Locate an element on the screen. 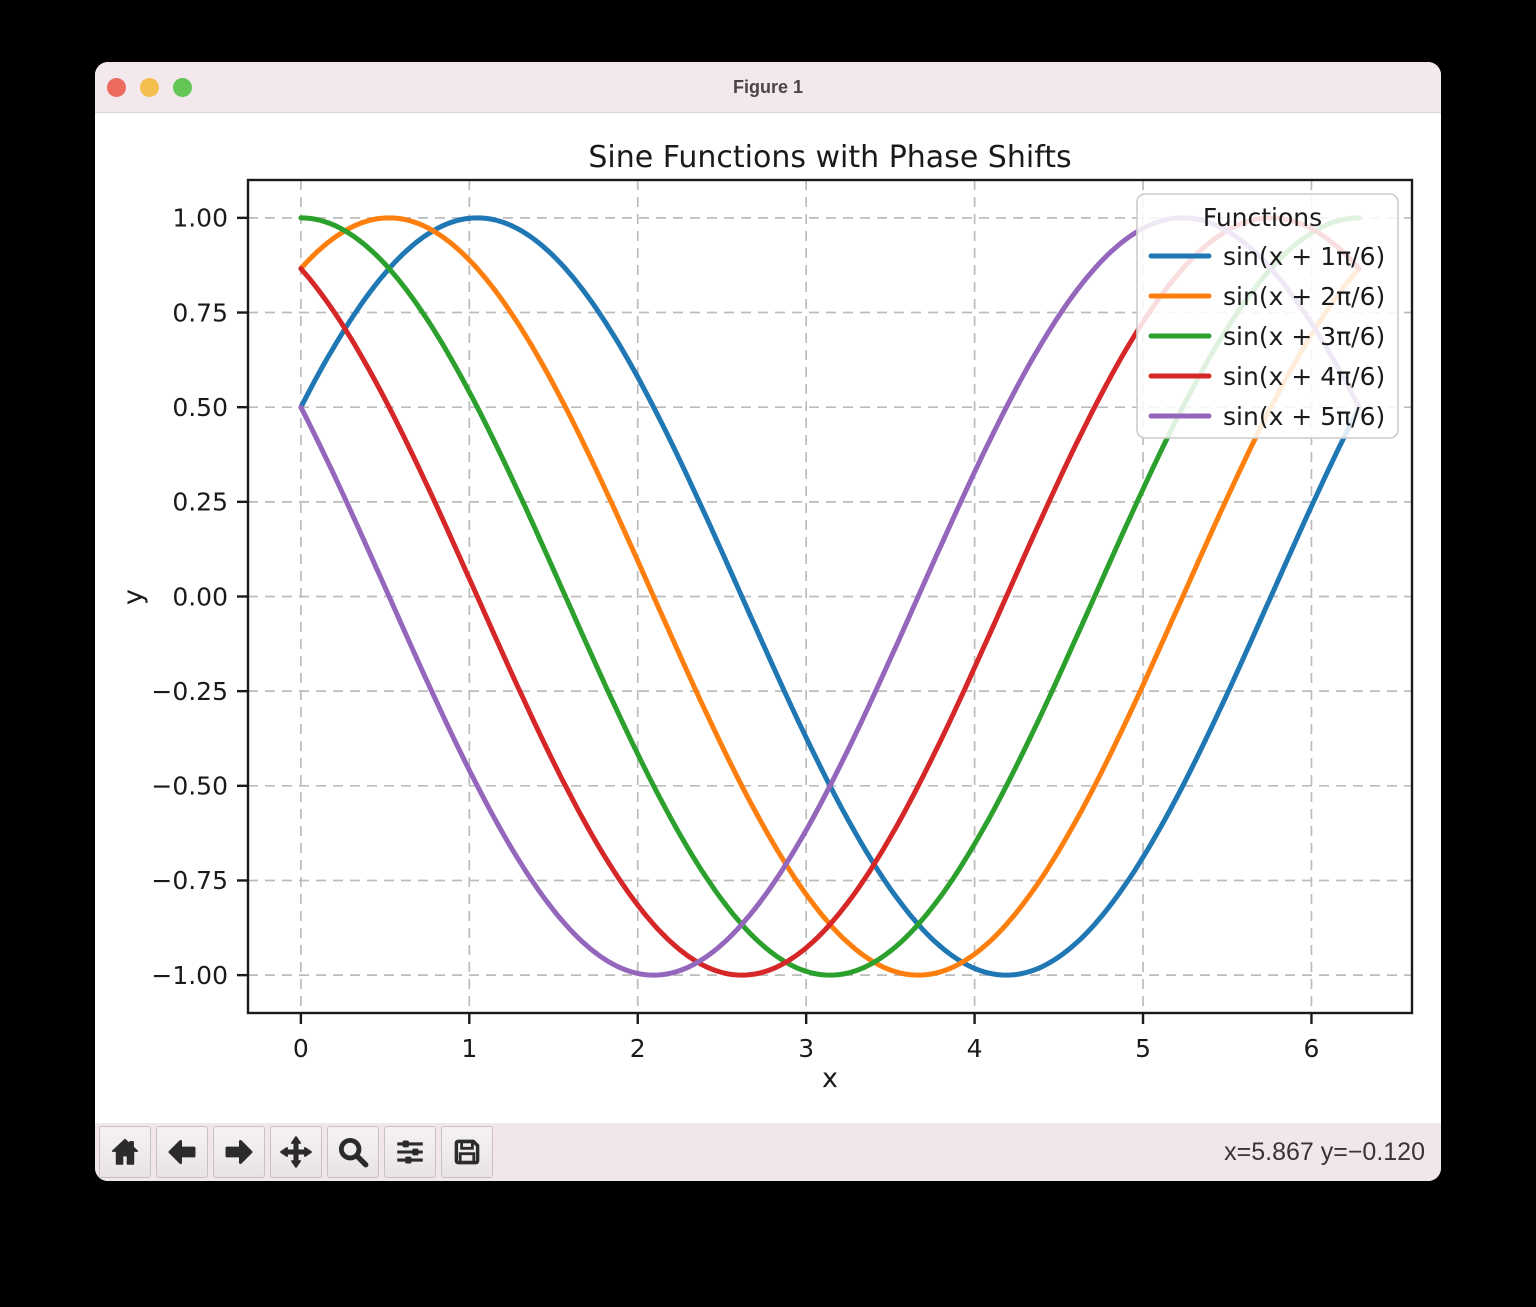 The image size is (1536, 1307). close-button is located at coordinates (116, 87).